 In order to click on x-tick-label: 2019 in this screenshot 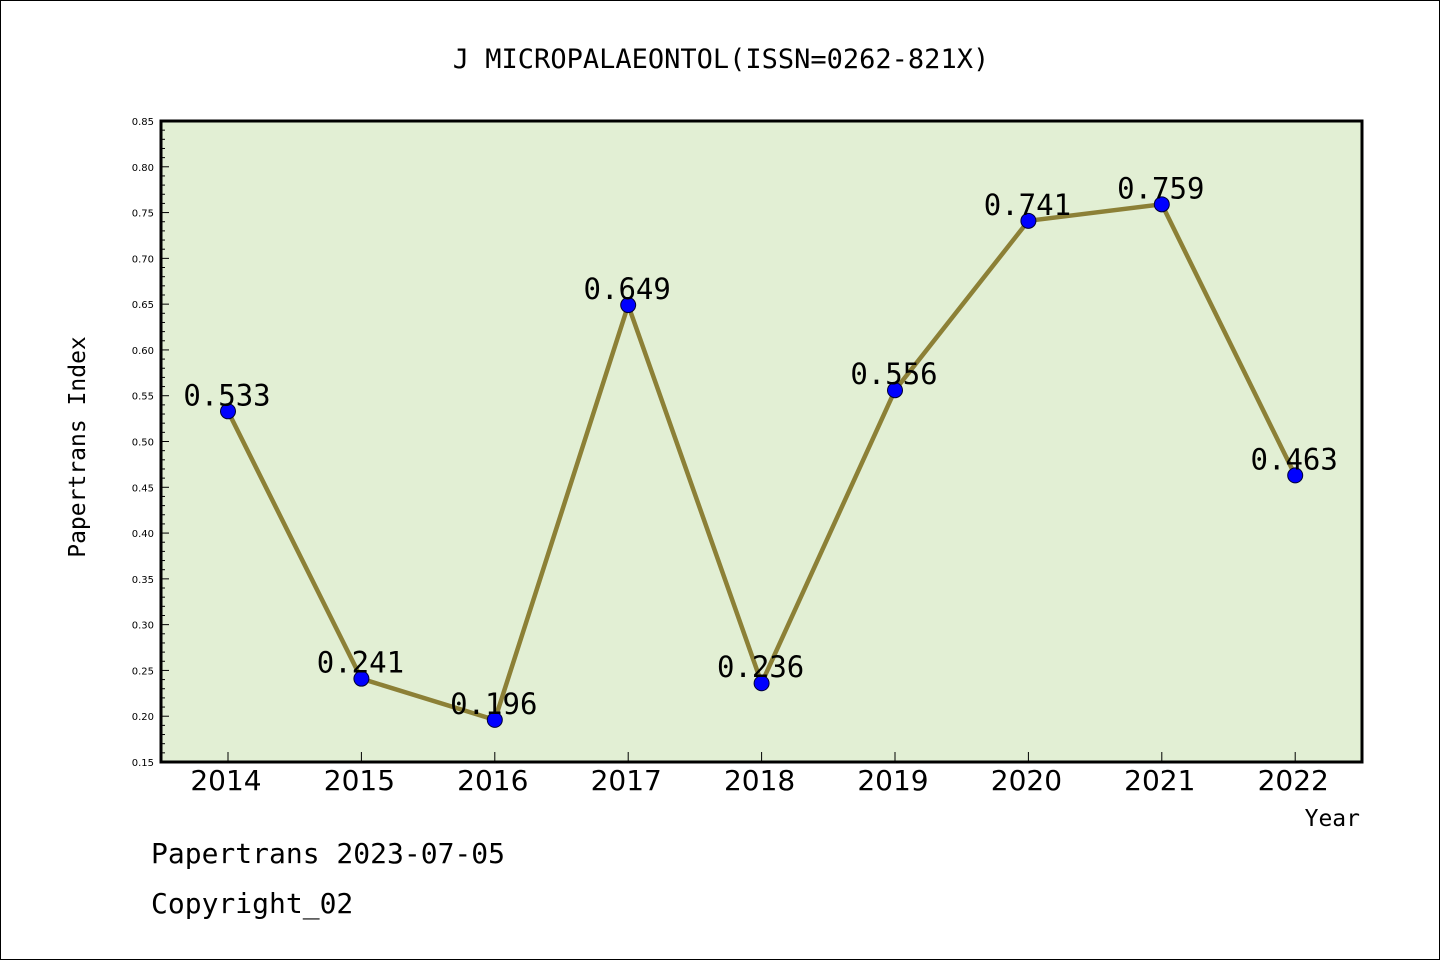, I will do `click(892, 780)`.